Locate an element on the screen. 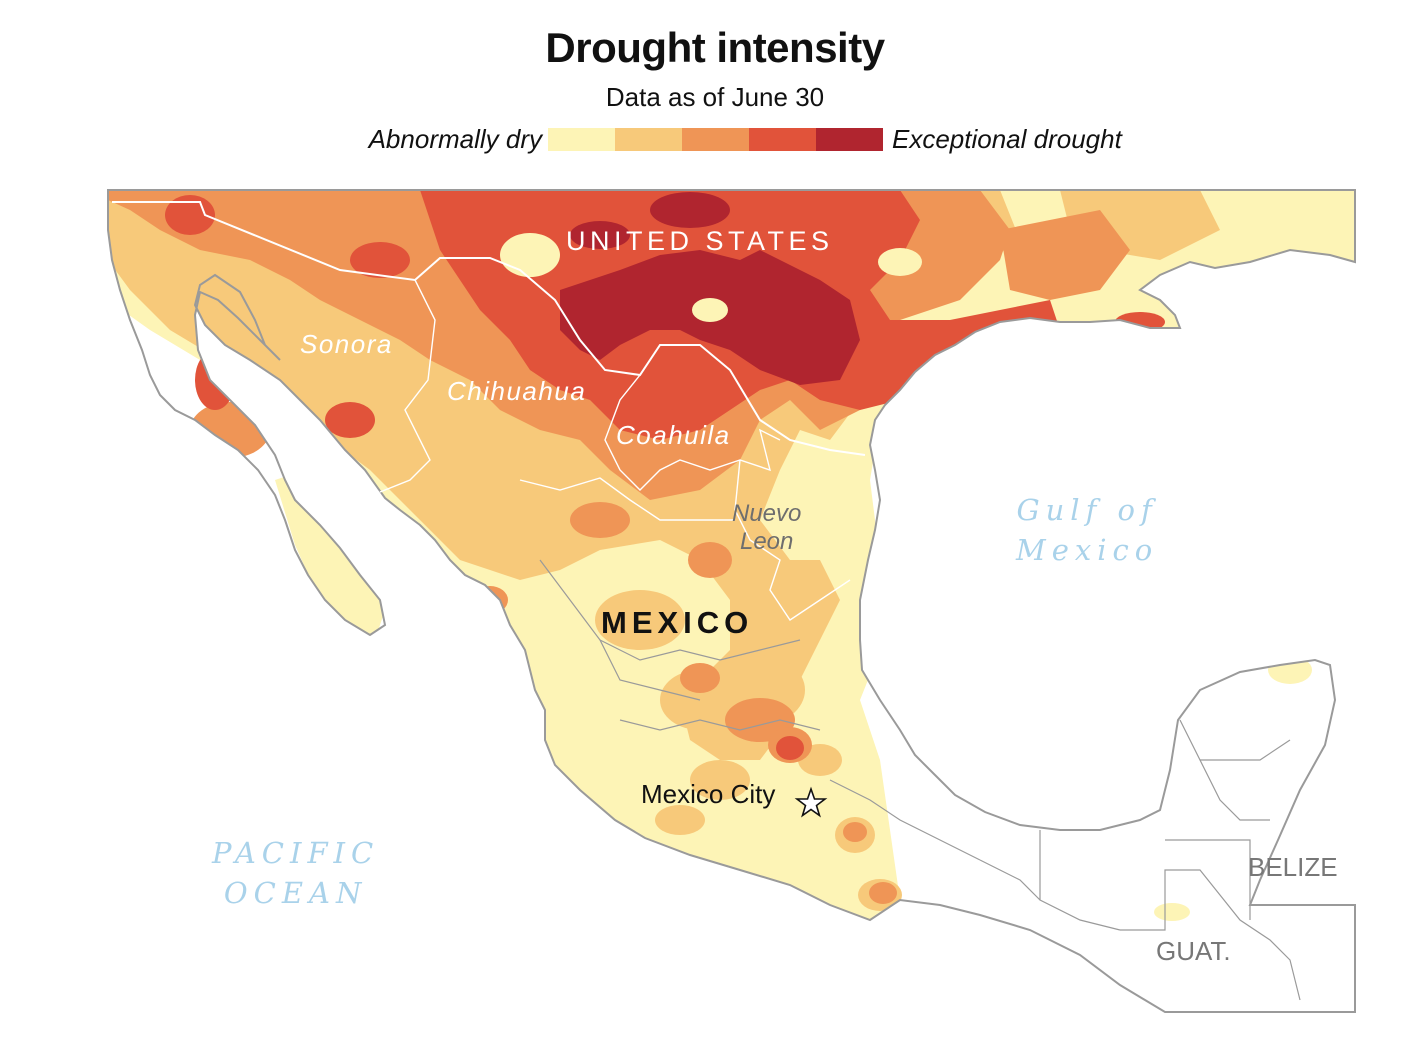 This screenshot has height=1064, width=1404. label-coahuila: Coahuila is located at coordinates (673, 435).